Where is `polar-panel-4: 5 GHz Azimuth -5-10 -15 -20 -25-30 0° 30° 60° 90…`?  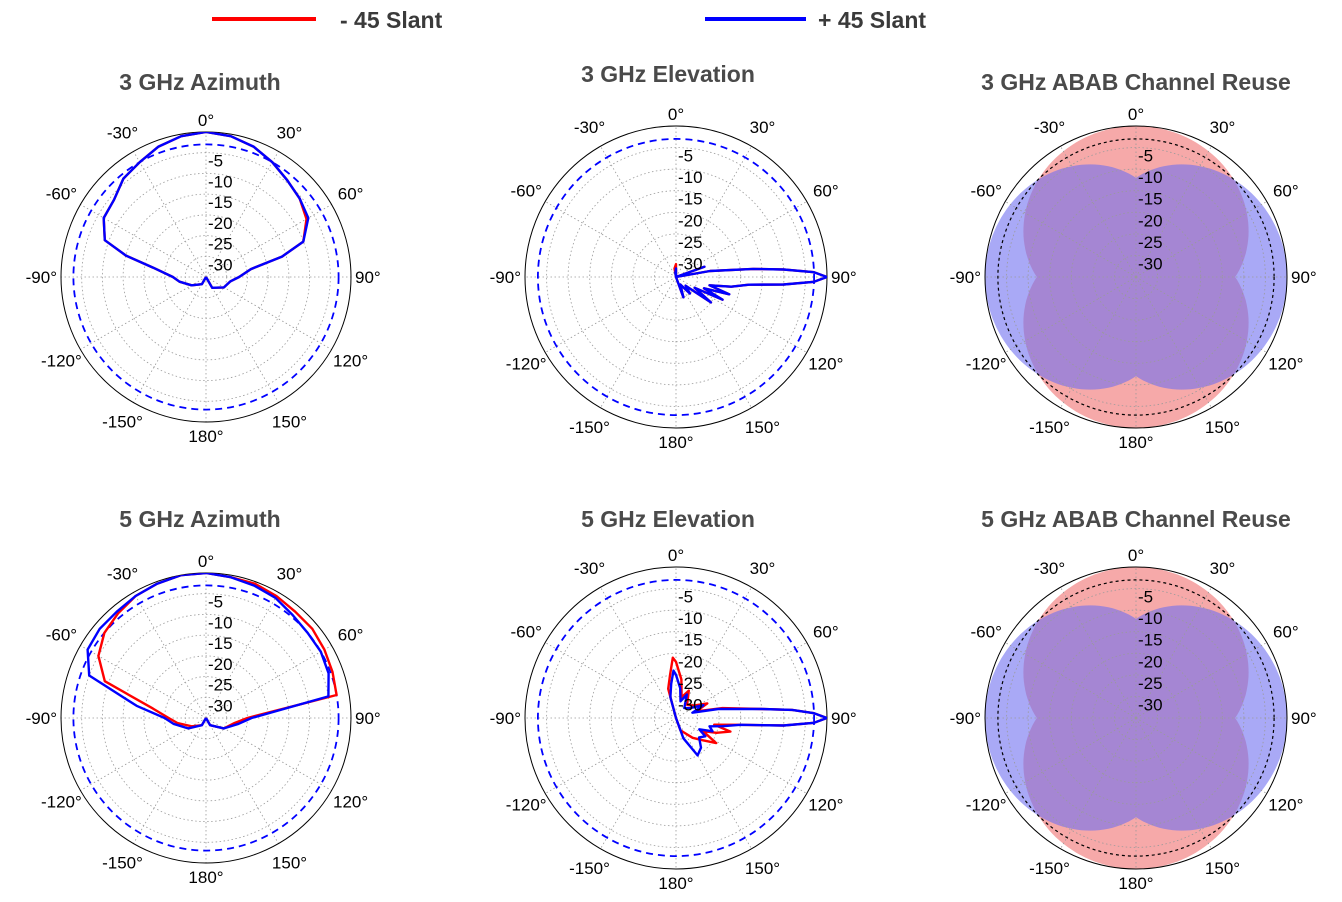
polar-panel-4: 5 GHz Azimuth -5-10 -15 -20 -25-30 0° 30° 60° 90… is located at coordinates (203, 696).